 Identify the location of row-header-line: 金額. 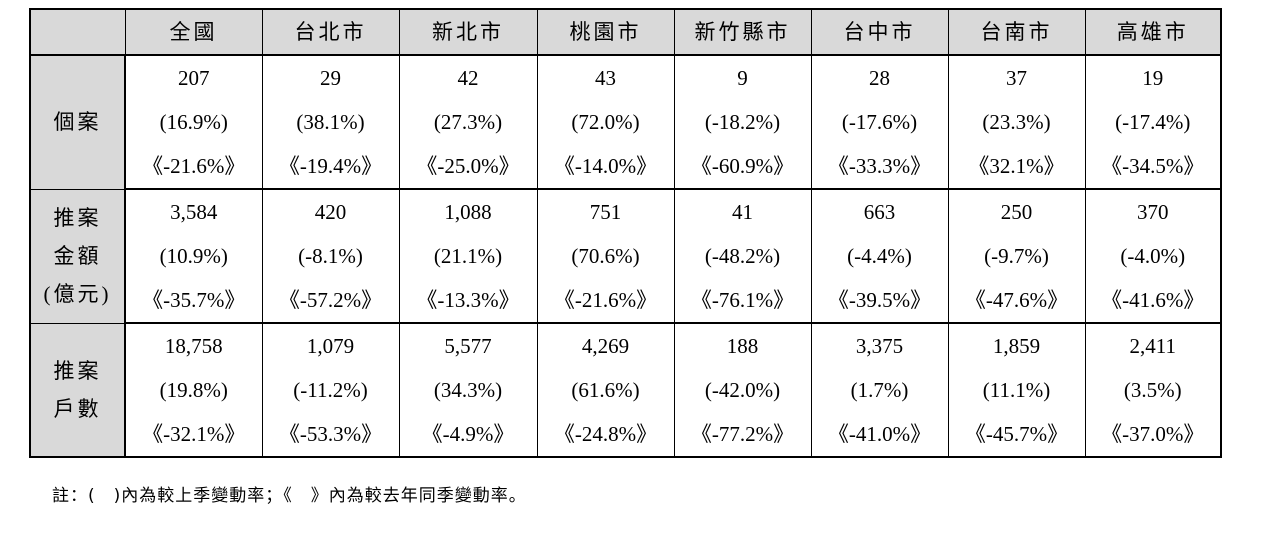
(77, 256).